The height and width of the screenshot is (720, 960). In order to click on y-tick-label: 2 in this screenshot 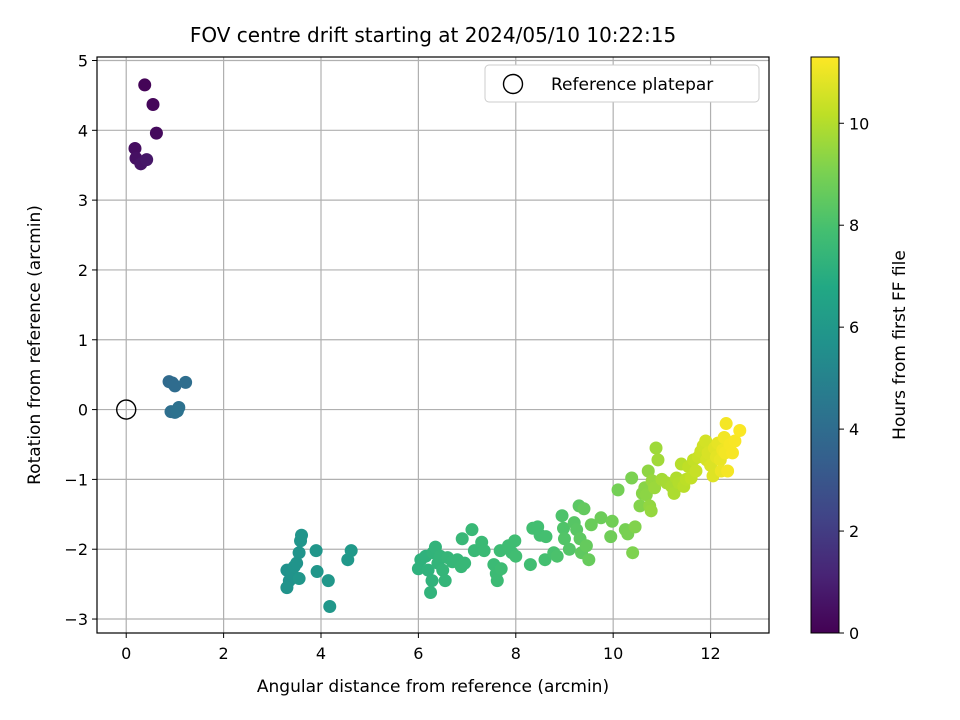, I will do `click(83, 270)`.